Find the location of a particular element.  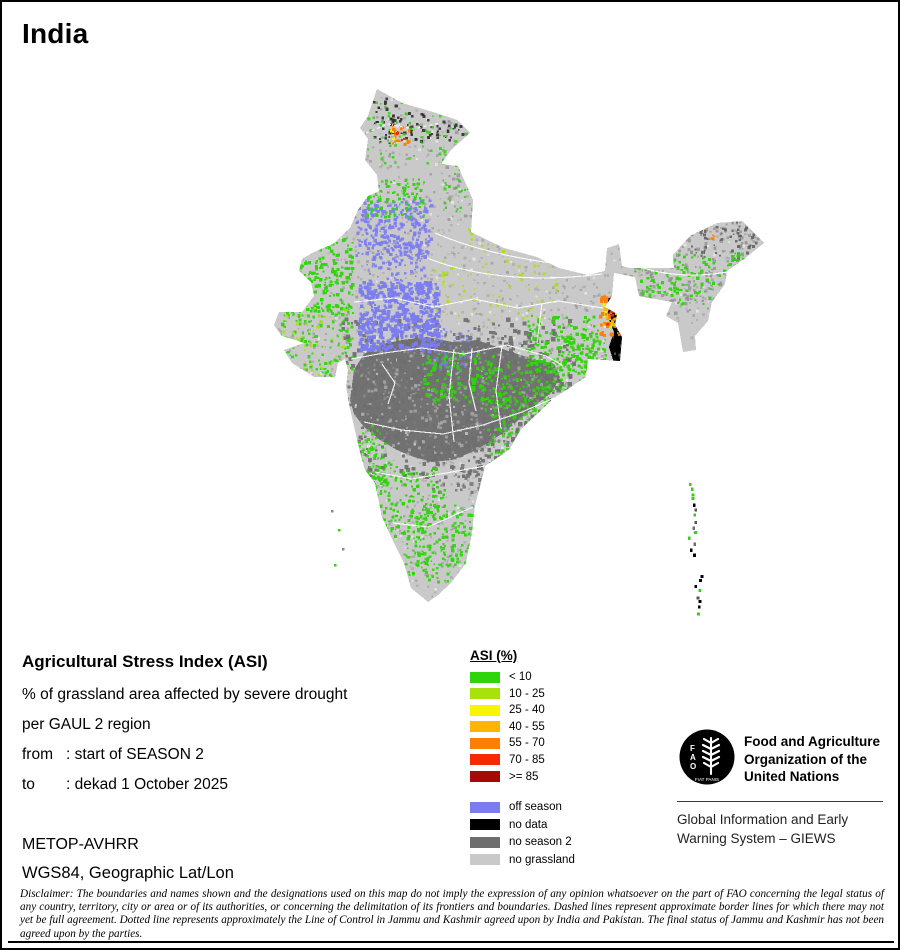

projection-name: WGS84, Geographic Lat/Lon is located at coordinates (128, 873).